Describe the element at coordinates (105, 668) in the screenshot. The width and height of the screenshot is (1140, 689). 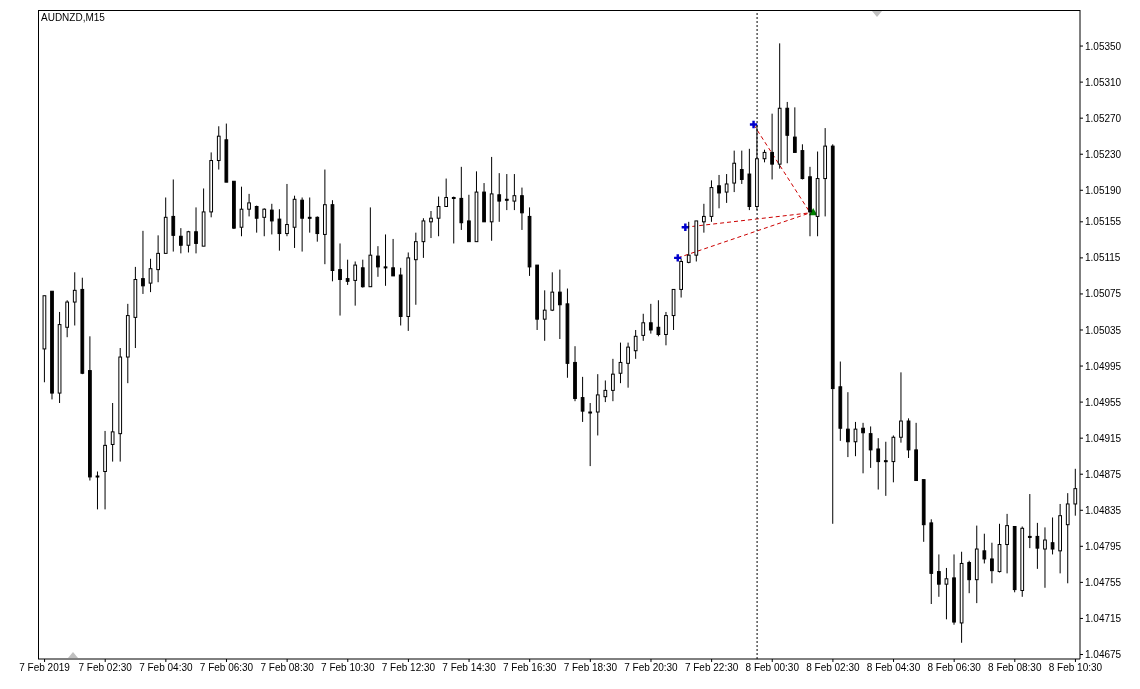
I see `x-tick-label: 7 Feb 02:30` at that location.